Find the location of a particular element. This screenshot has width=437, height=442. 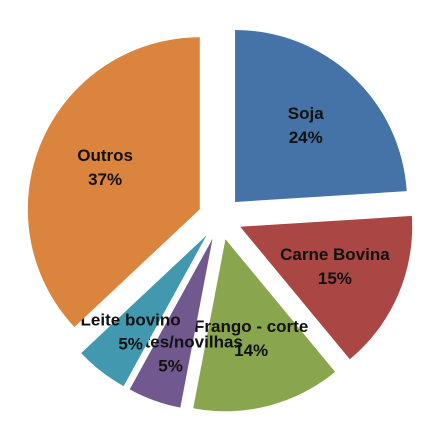

slice-name: Frango - corte is located at coordinates (251, 326).